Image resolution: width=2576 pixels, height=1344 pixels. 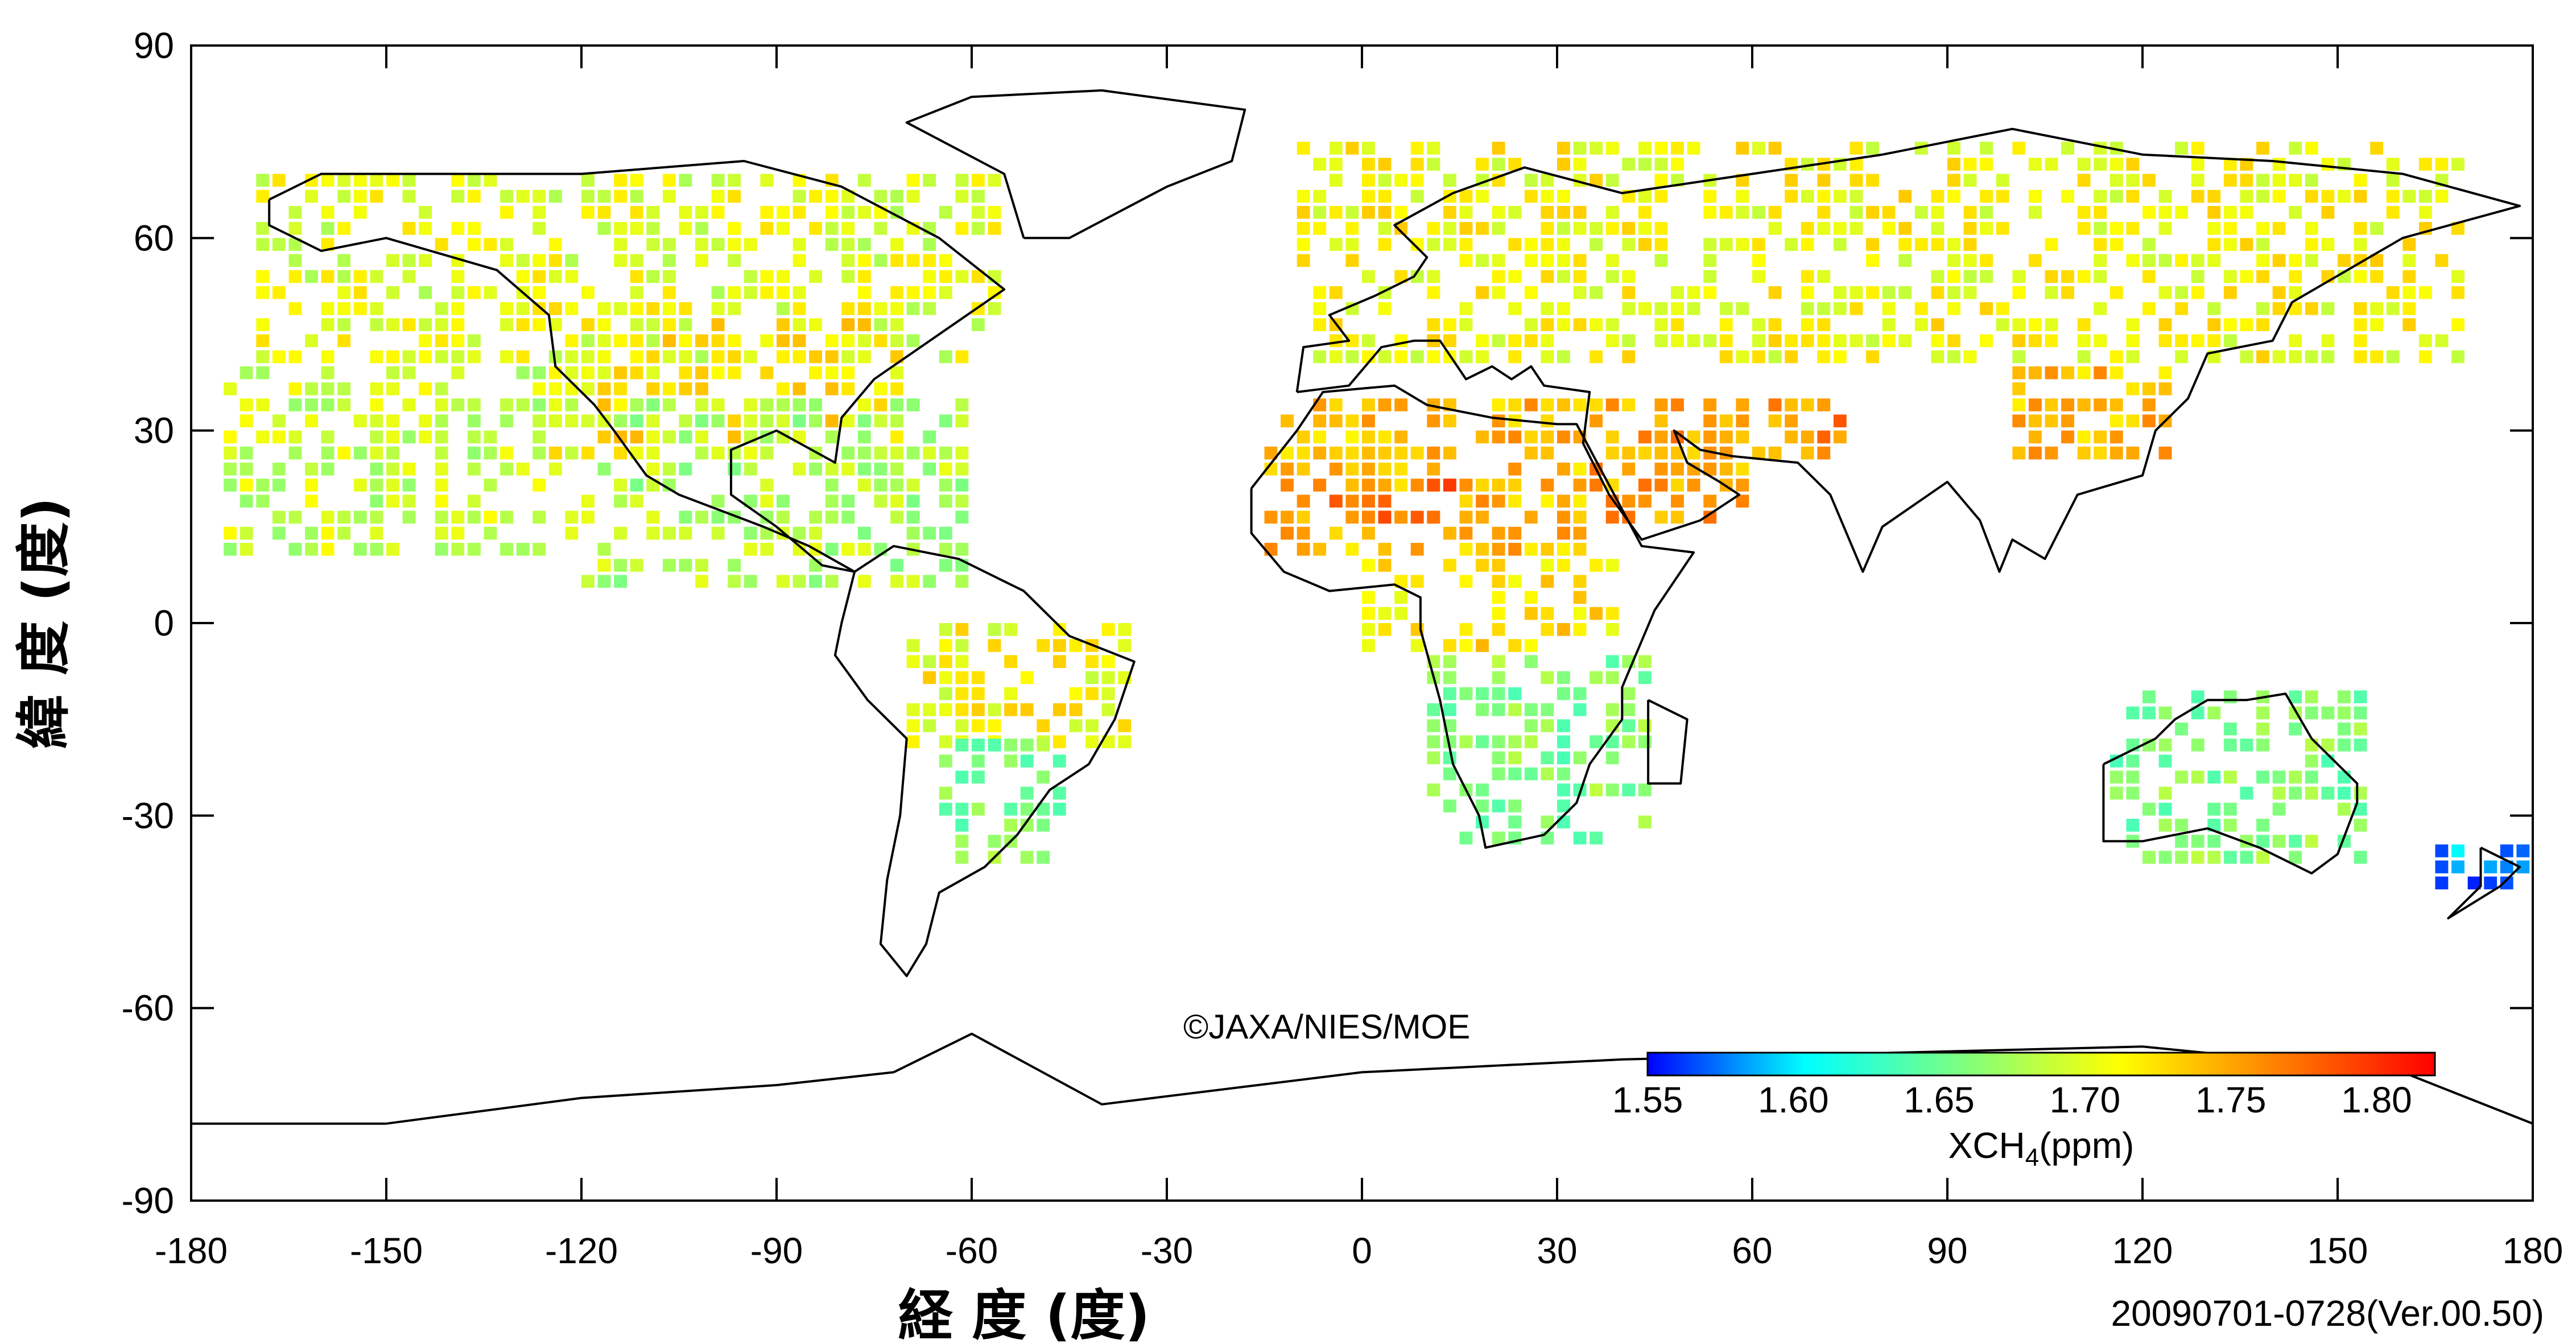 What do you see at coordinates (154, 238) in the screenshot?
I see `y-tick-label: 60` at bounding box center [154, 238].